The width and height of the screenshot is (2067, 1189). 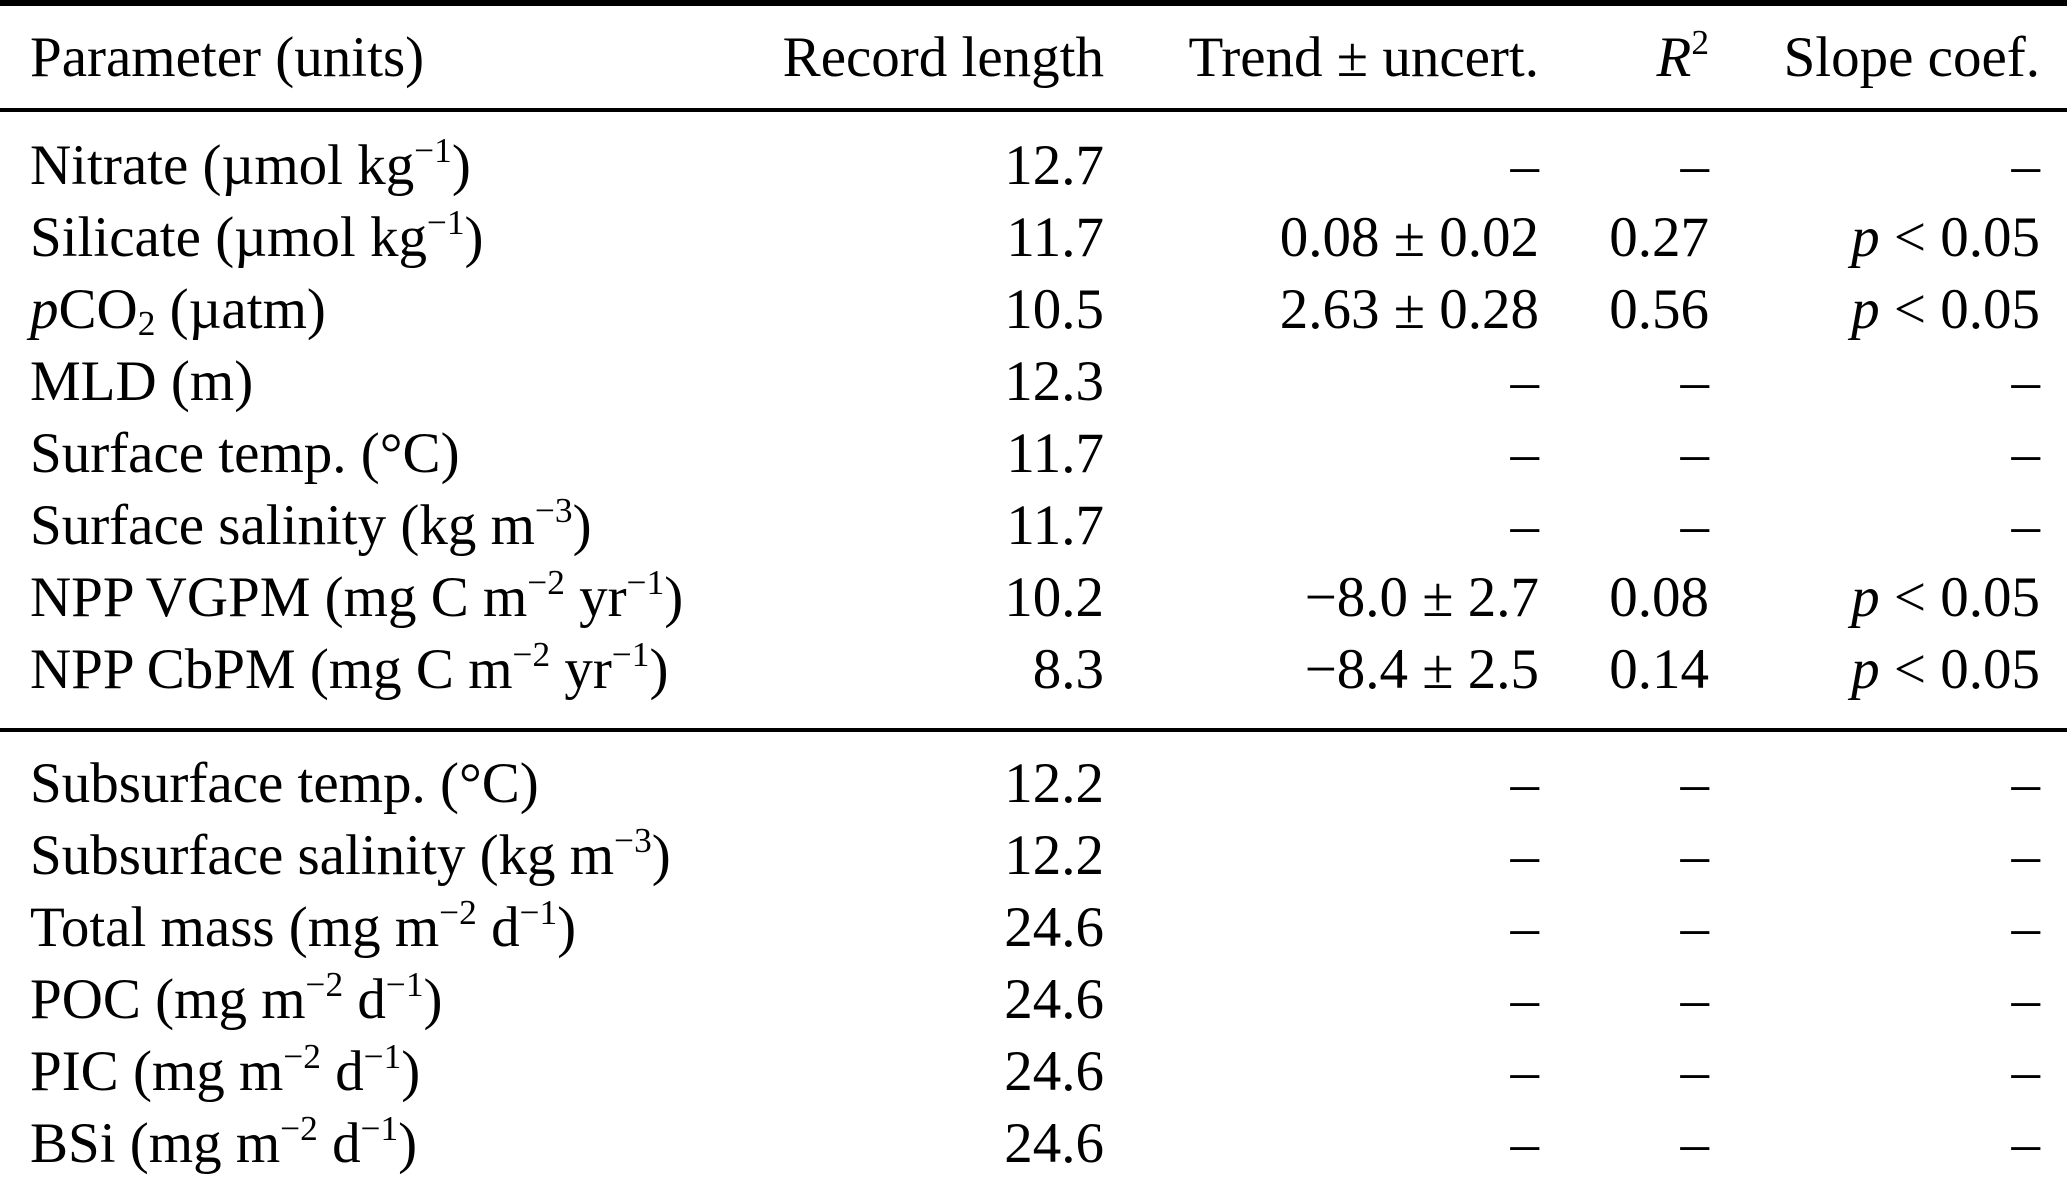 I want to click on col-header-r-squared: R2, so click(x=1625, y=57).